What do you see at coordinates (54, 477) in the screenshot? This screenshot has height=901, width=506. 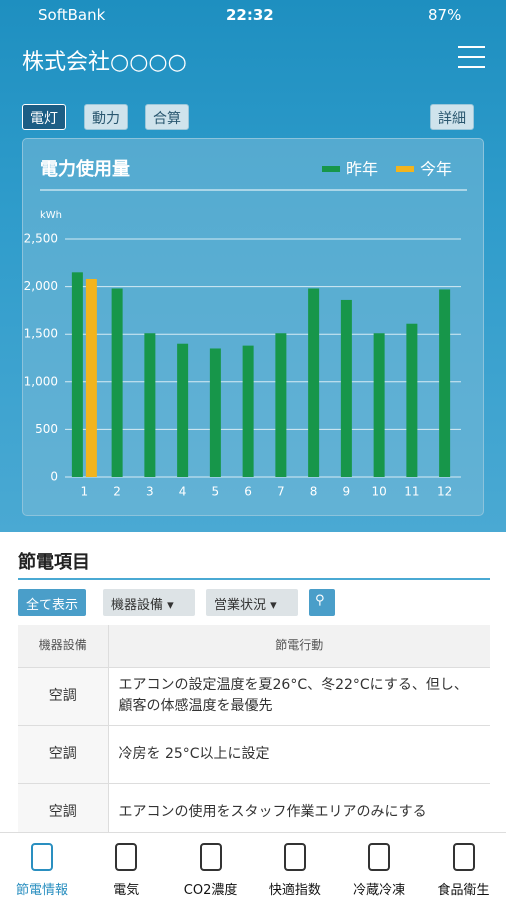 I see `y-tick-label: 0` at bounding box center [54, 477].